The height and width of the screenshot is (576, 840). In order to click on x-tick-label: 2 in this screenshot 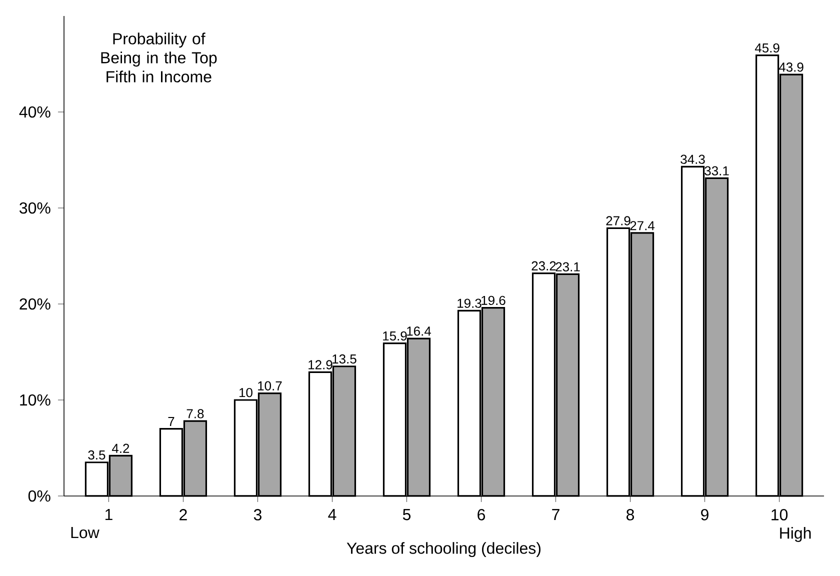, I will do `click(183, 514)`.